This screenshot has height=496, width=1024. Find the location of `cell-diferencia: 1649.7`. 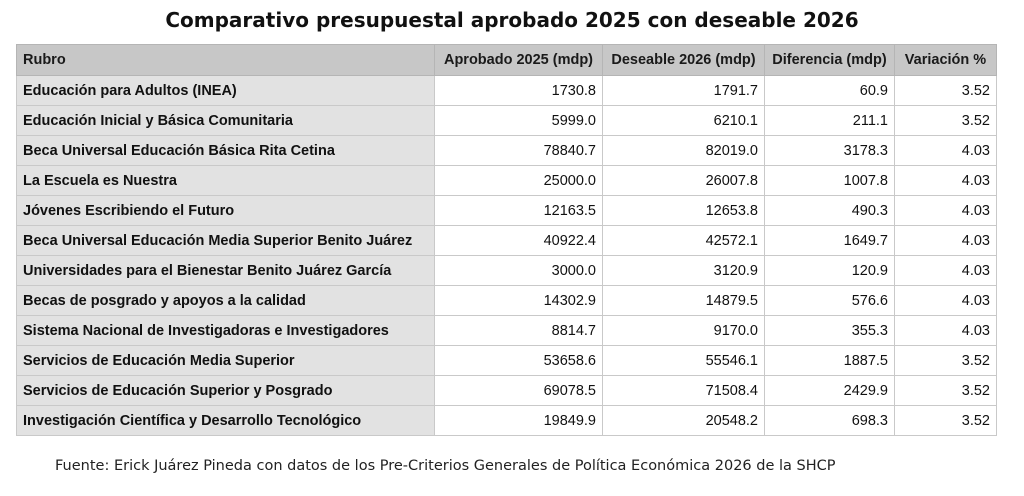

cell-diferencia: 1649.7 is located at coordinates (829, 240).